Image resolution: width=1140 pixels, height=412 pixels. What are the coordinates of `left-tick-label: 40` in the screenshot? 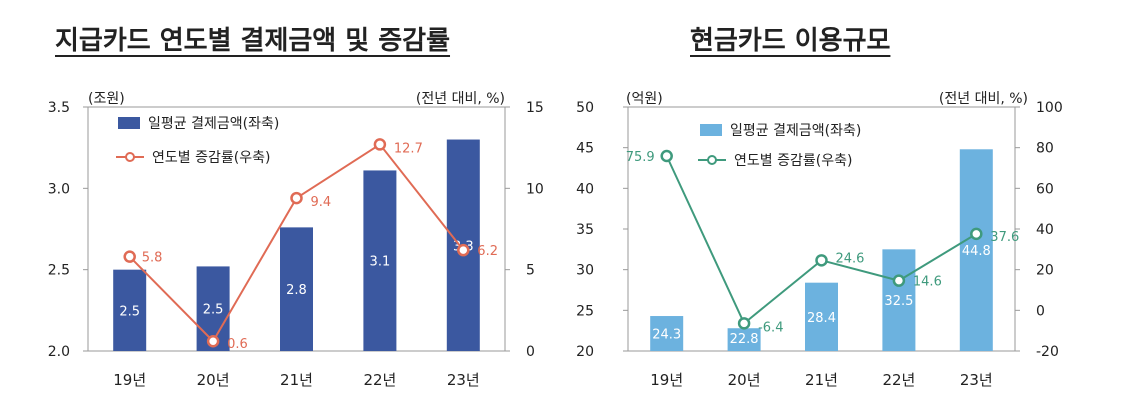 It's located at (585, 189).